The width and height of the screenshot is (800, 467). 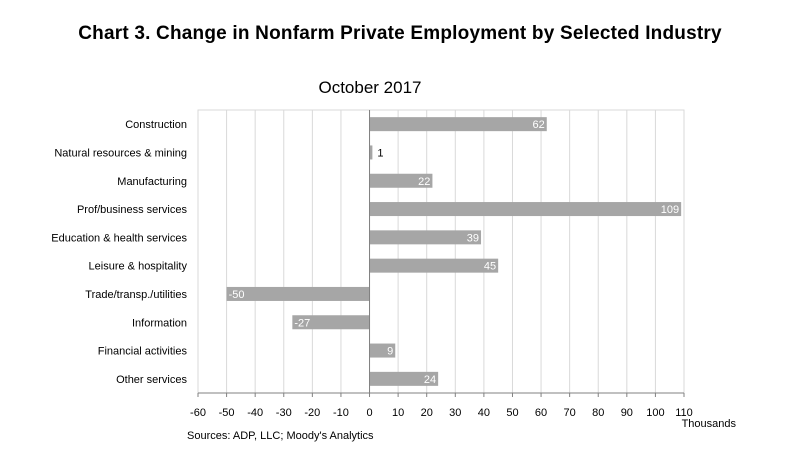 I want to click on category-label: Prof/business services, so click(x=132, y=210).